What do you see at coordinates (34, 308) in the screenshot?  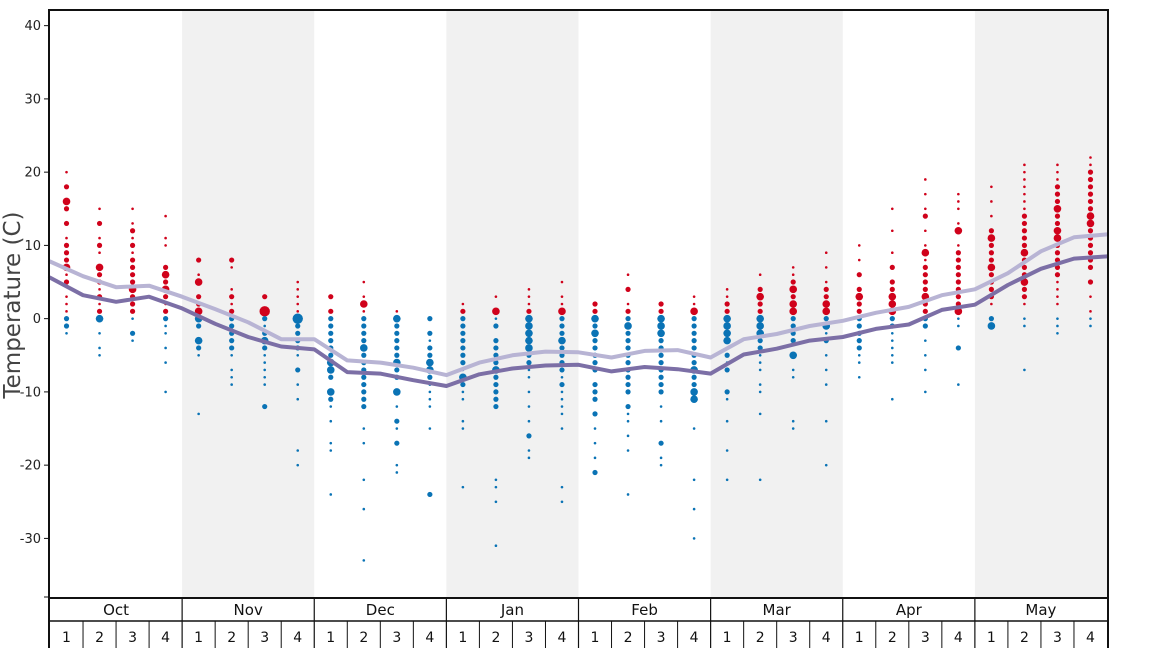 I see `y-axis: -30 -20 -10 0 10 20 30 40` at bounding box center [34, 308].